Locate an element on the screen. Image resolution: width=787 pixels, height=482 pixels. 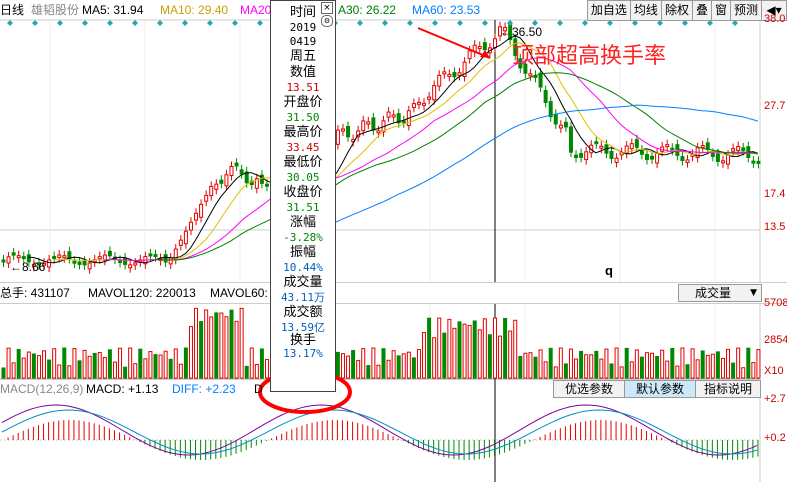
diff-value: DIFF: +2.23 is located at coordinates (204, 389).